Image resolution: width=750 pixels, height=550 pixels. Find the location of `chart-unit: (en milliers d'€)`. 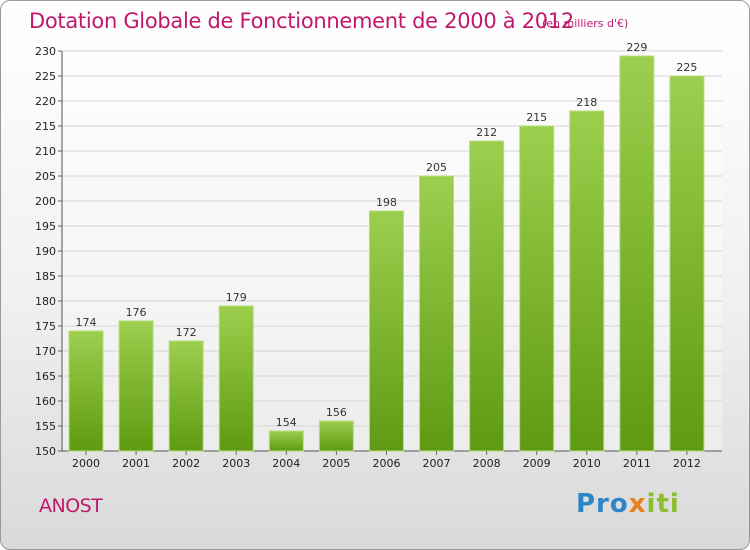

chart-unit: (en milliers d'€) is located at coordinates (585, 23).